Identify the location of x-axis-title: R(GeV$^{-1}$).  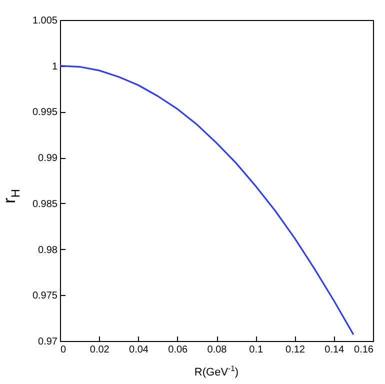
(216, 371).